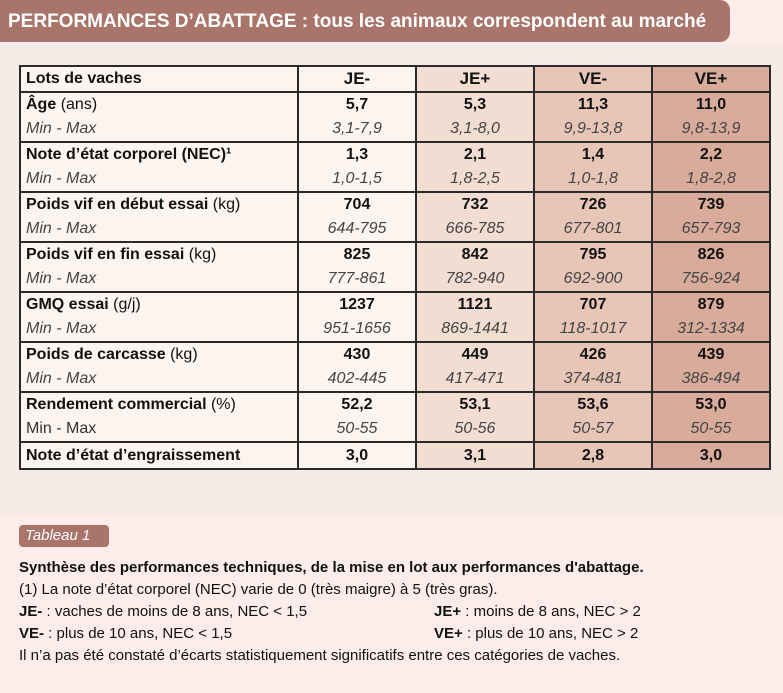  I want to click on table-row-values: GMQ essai (g/j) 1237 1121 707 879, so click(395, 304).